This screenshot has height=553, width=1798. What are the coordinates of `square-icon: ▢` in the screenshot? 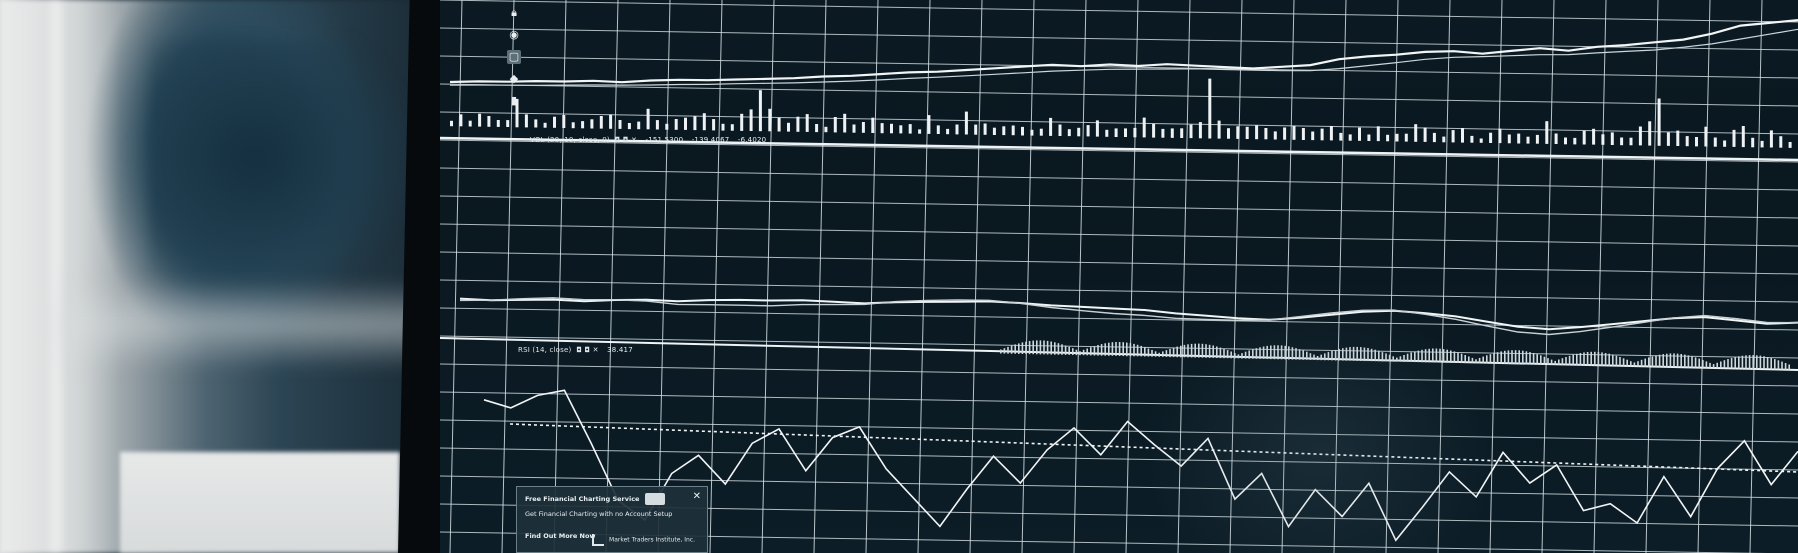 It's located at (514, 57).